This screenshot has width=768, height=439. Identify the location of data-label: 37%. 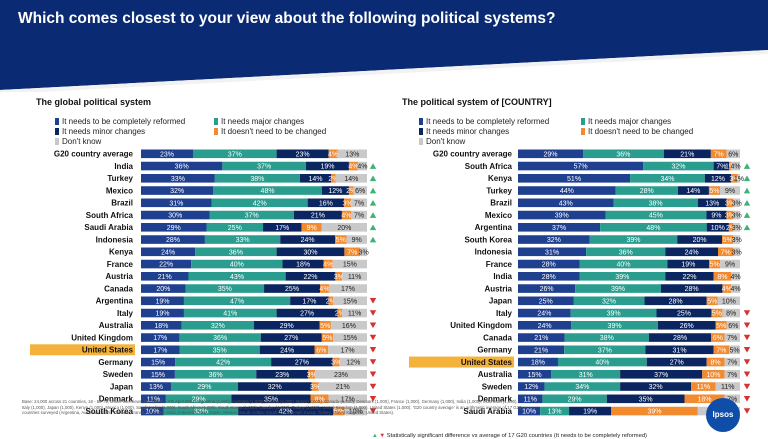
(605, 350).